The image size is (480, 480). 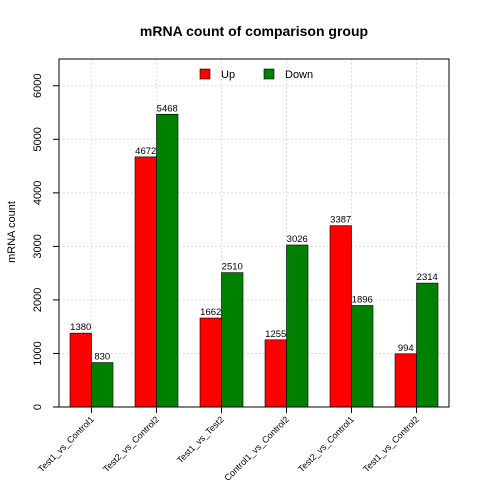 I want to click on y-axis-label: mRNA count, so click(x=12, y=232).